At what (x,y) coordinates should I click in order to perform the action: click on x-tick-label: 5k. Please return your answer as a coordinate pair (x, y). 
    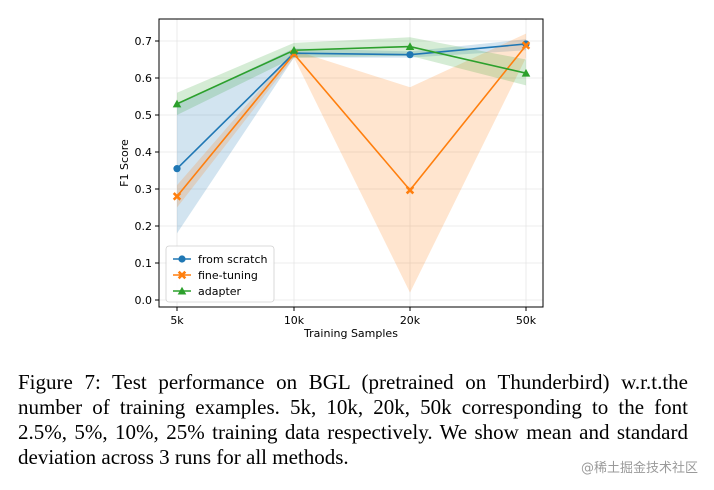
    Looking at the image, I should click on (177, 320).